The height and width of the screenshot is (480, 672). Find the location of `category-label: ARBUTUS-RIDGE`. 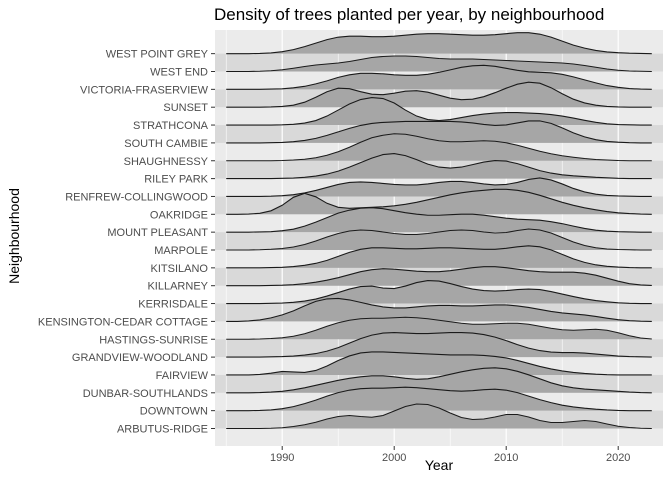

category-label: ARBUTUS-RIDGE is located at coordinates (162, 430).